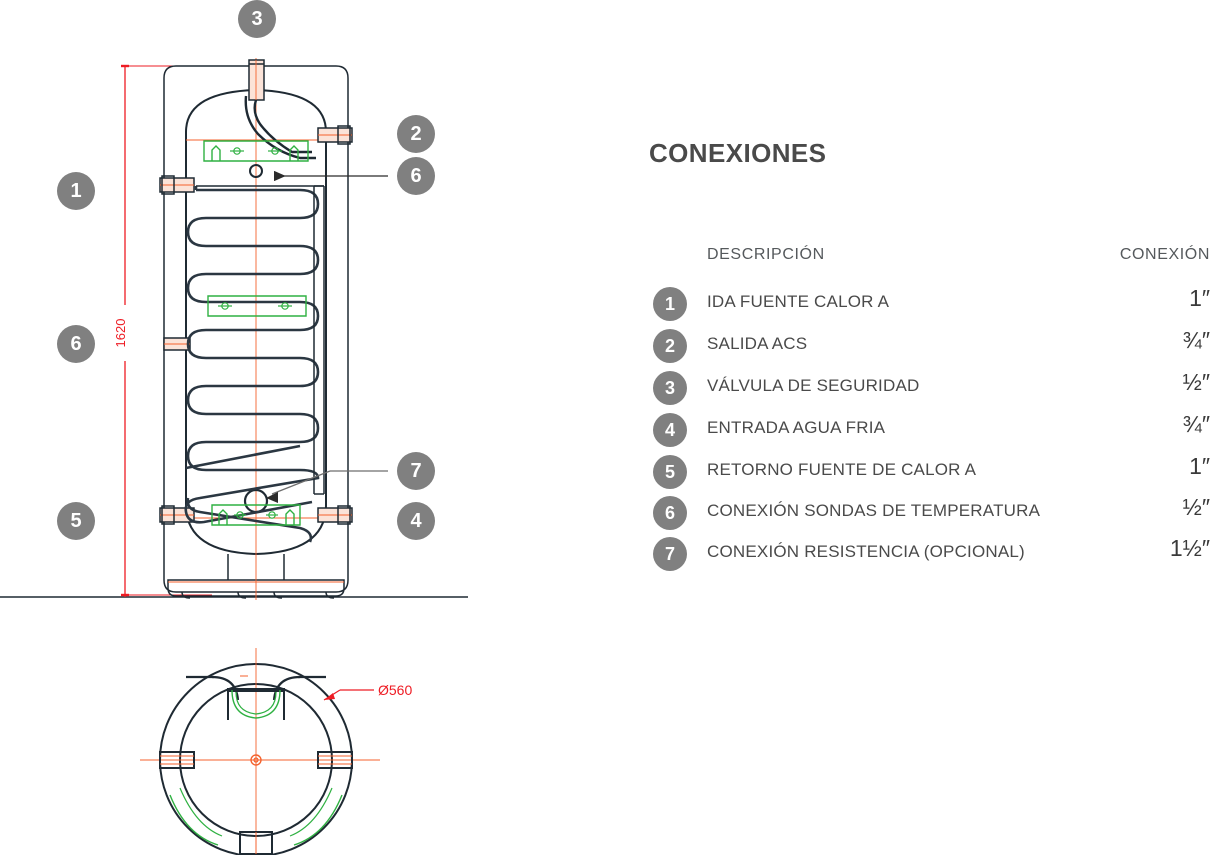 This screenshot has height=855, width=1210. Describe the element at coordinates (796, 427) in the screenshot. I see `row-description: ENTRADA AGUA FRIA` at that location.